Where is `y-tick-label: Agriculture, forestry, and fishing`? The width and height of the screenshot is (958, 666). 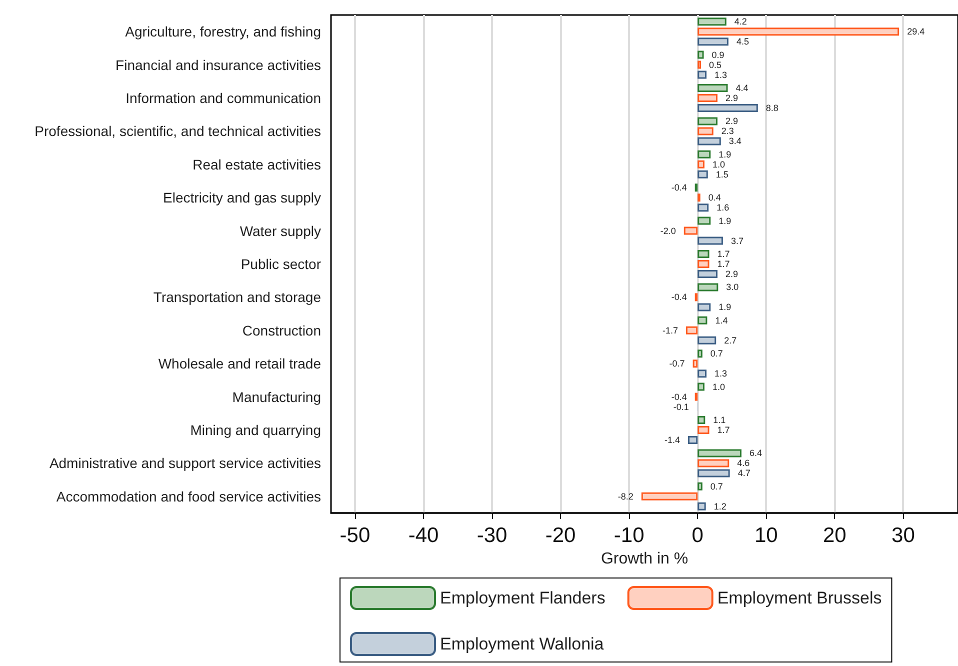 y-tick-label: Agriculture, forestry, and fishing is located at coordinates (223, 32).